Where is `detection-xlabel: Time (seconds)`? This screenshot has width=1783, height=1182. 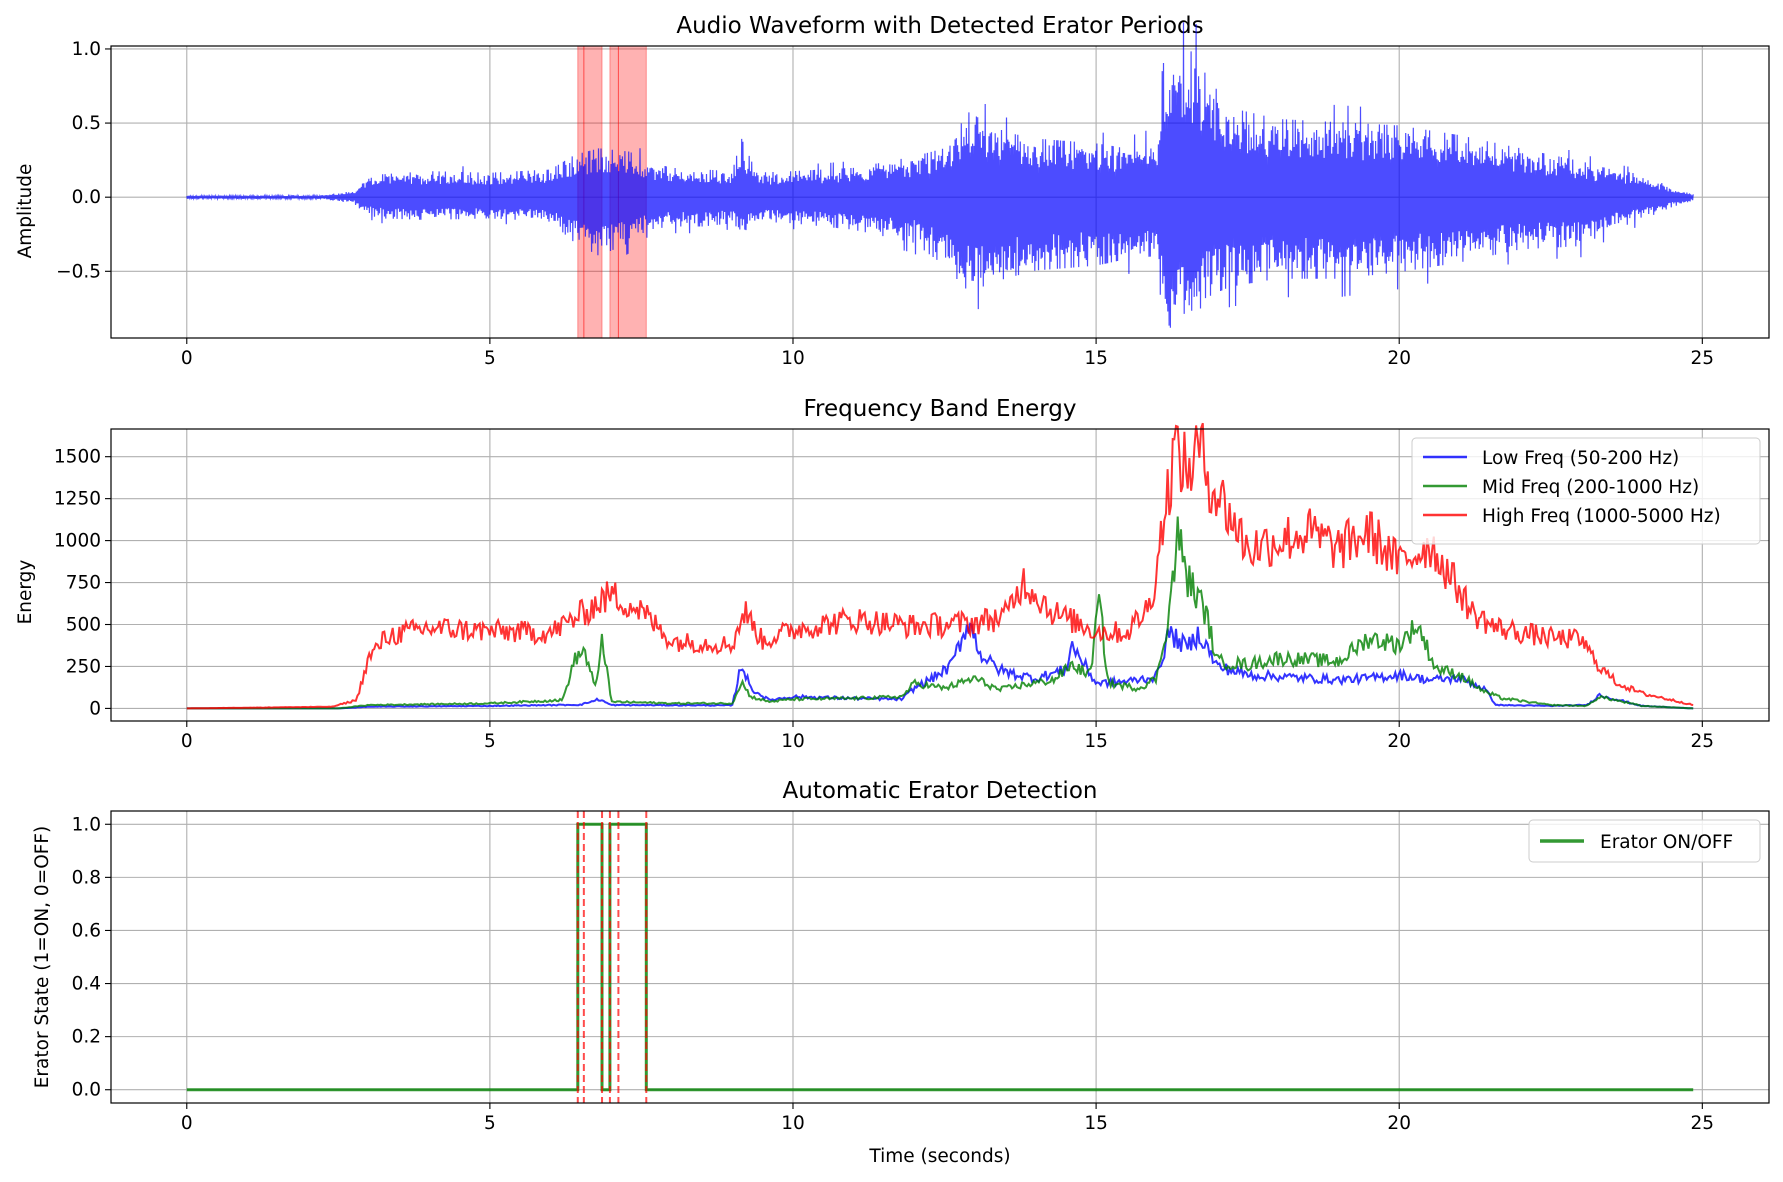 detection-xlabel: Time (seconds) is located at coordinates (939, 1156).